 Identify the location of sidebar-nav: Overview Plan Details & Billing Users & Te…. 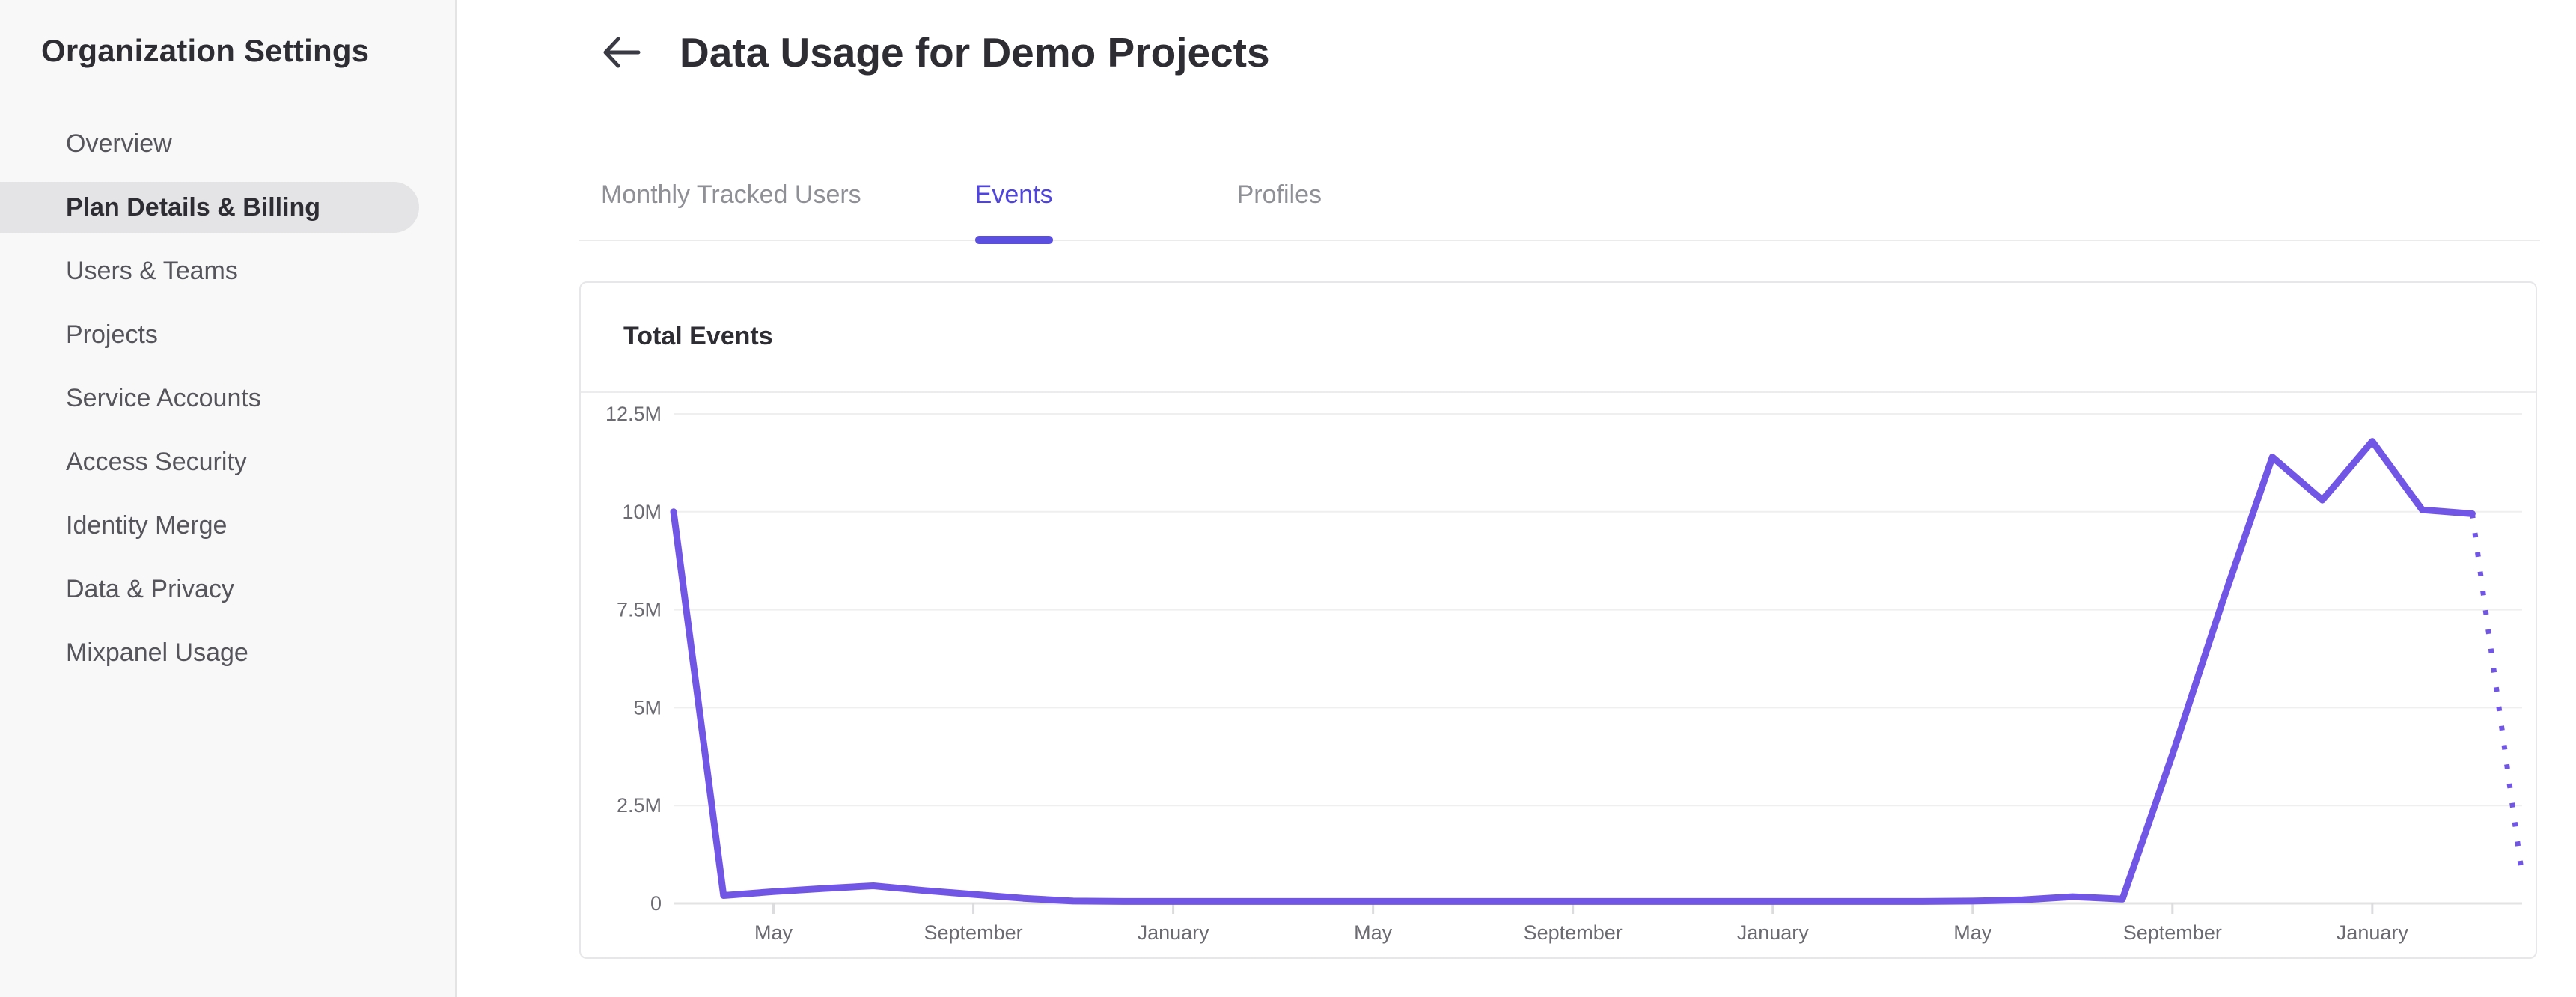
(228, 404).